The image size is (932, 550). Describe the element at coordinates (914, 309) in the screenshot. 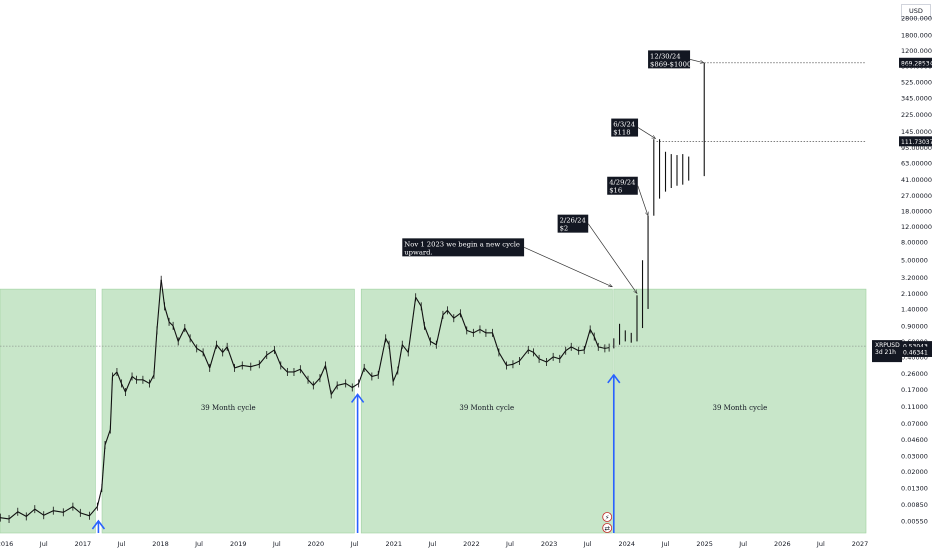

I see `y-tick-label: 1.40000` at that location.